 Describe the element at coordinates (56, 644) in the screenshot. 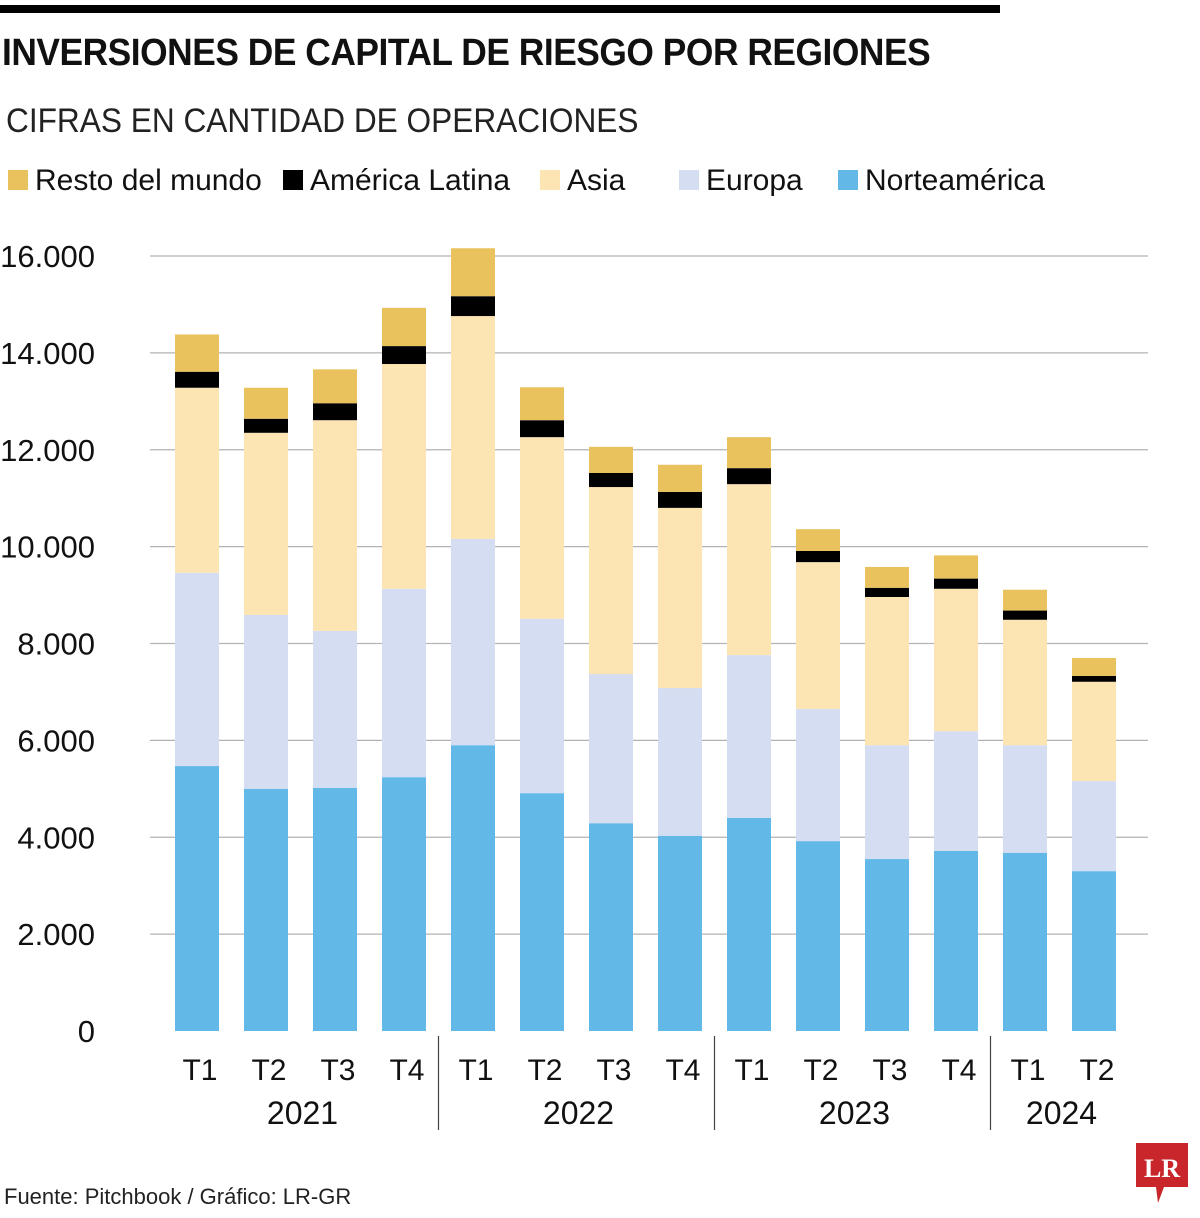

I see `y-tick-label: 8.000` at that location.